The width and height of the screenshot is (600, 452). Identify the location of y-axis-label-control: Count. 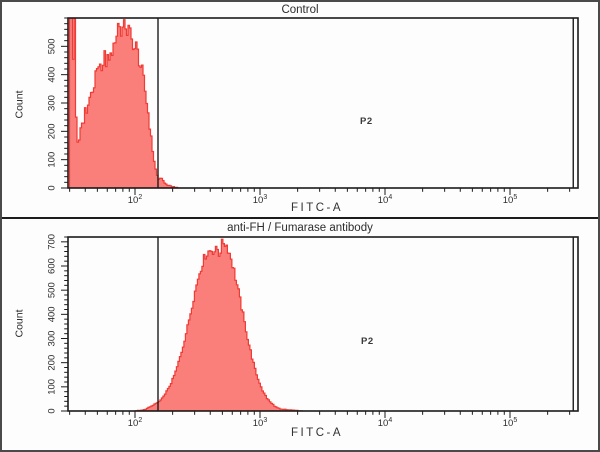
(19, 104).